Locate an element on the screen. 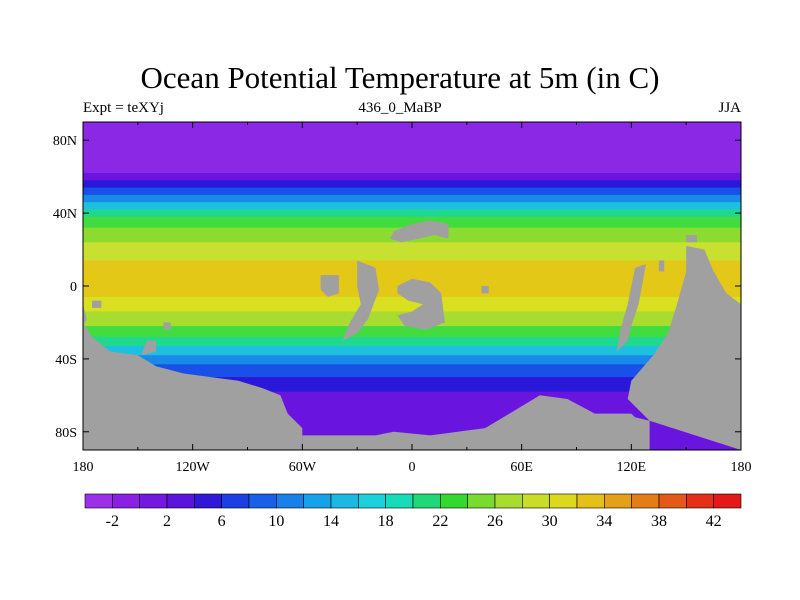  lat-tick-label: 40S is located at coordinates (66, 360).